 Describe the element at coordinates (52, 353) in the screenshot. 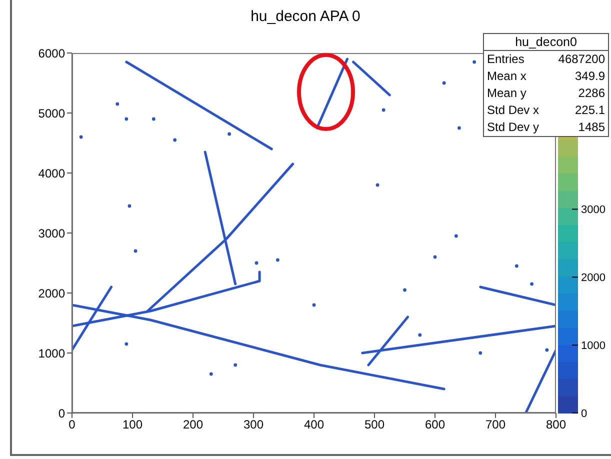

I see `y-tick-label: 1000` at that location.